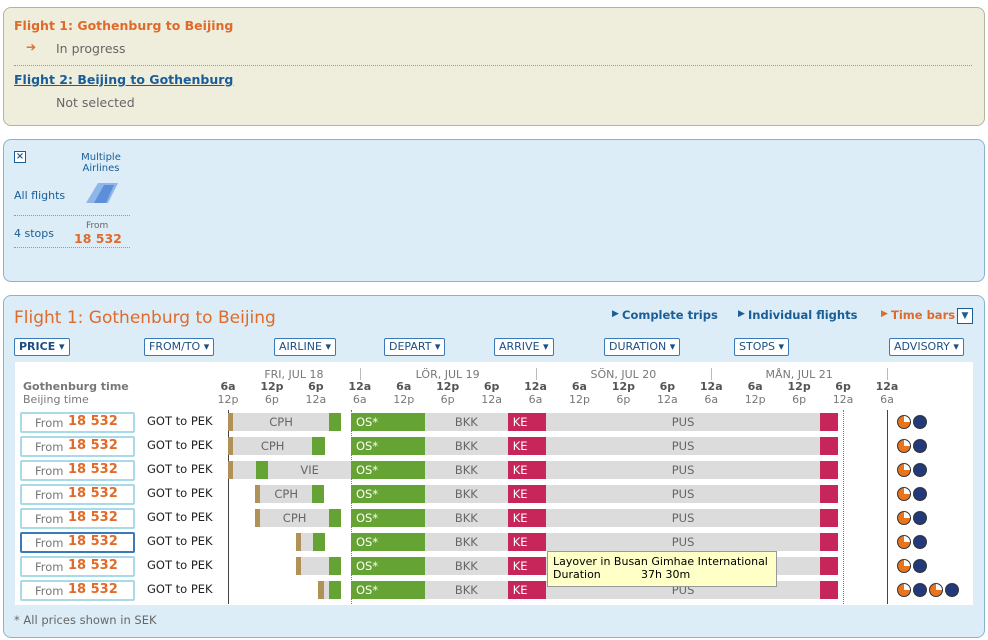 The image size is (988, 640). Describe the element at coordinates (415, 347) in the screenshot. I see `sort-button: DEPART ▾` at that location.